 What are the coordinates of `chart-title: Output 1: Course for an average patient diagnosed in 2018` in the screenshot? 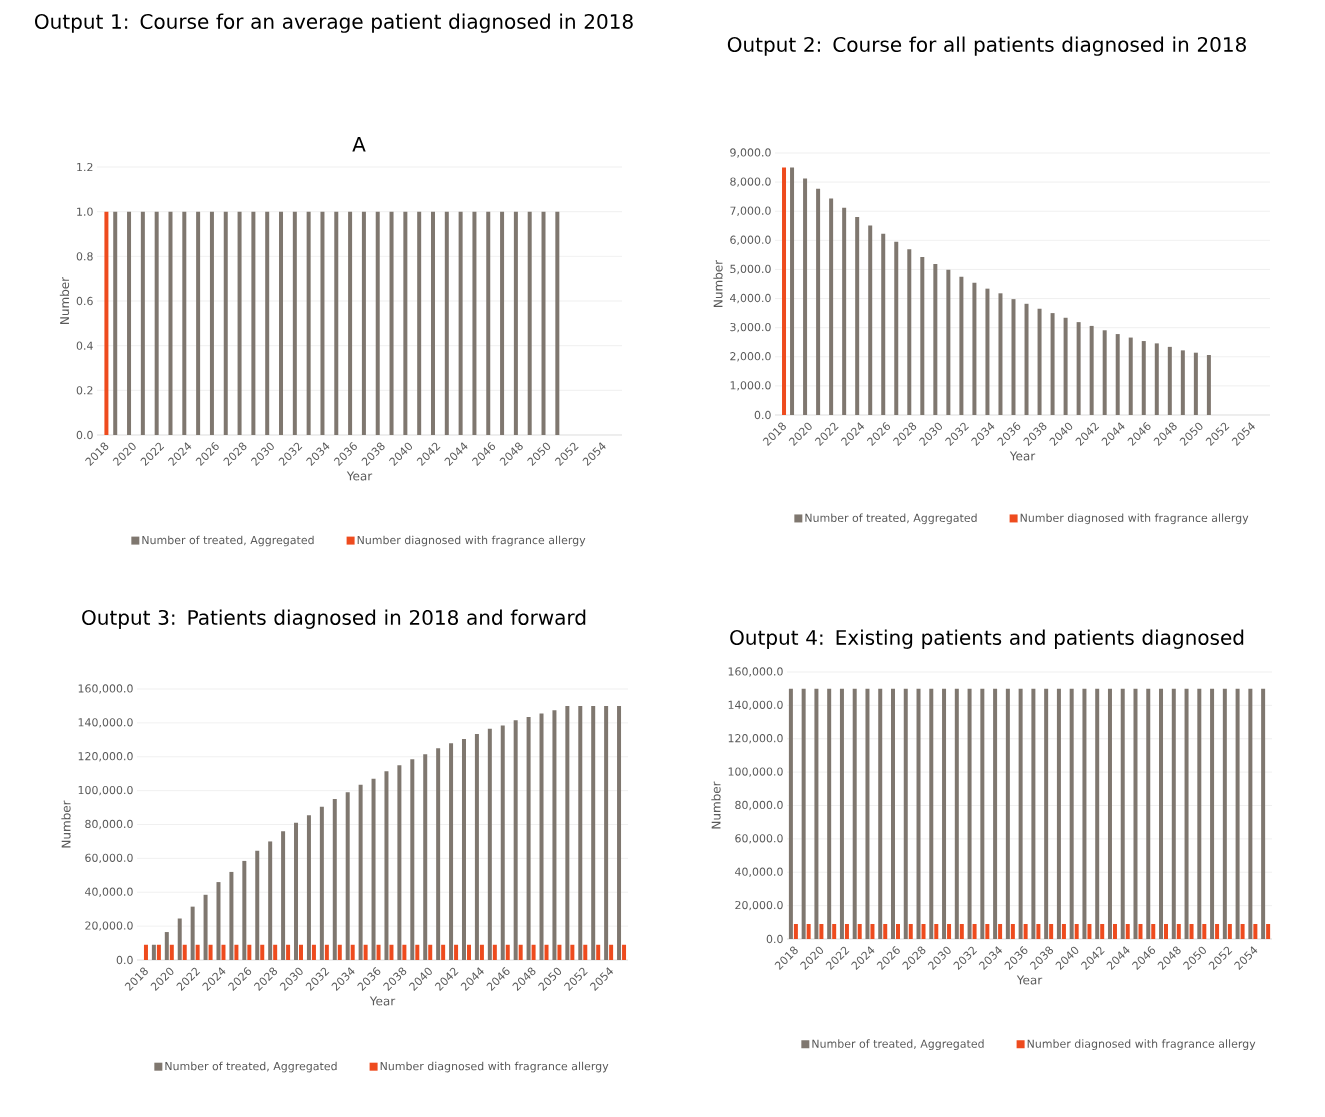 It's located at (334, 23).